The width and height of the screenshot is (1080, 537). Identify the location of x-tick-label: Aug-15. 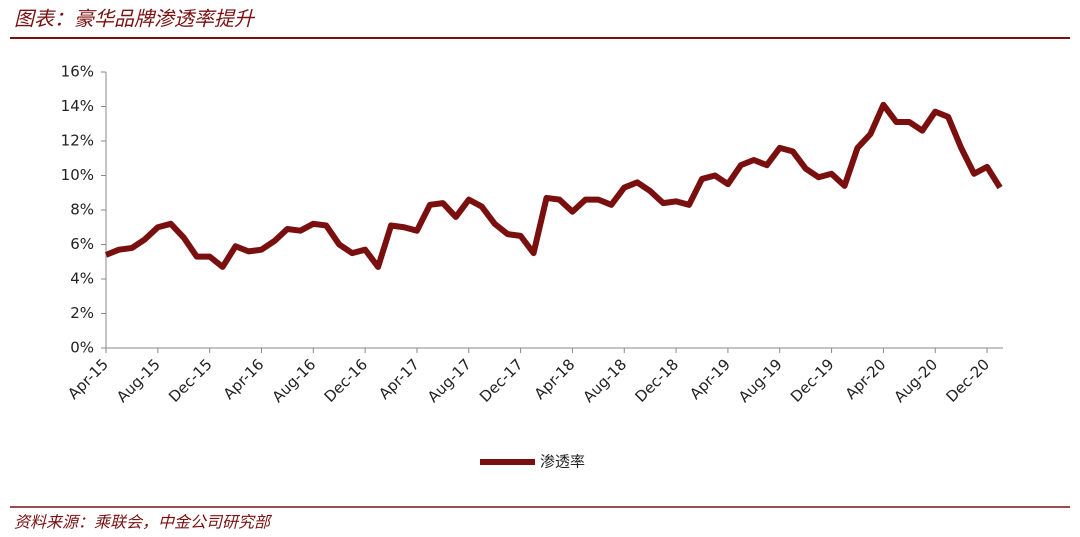
(138, 380).